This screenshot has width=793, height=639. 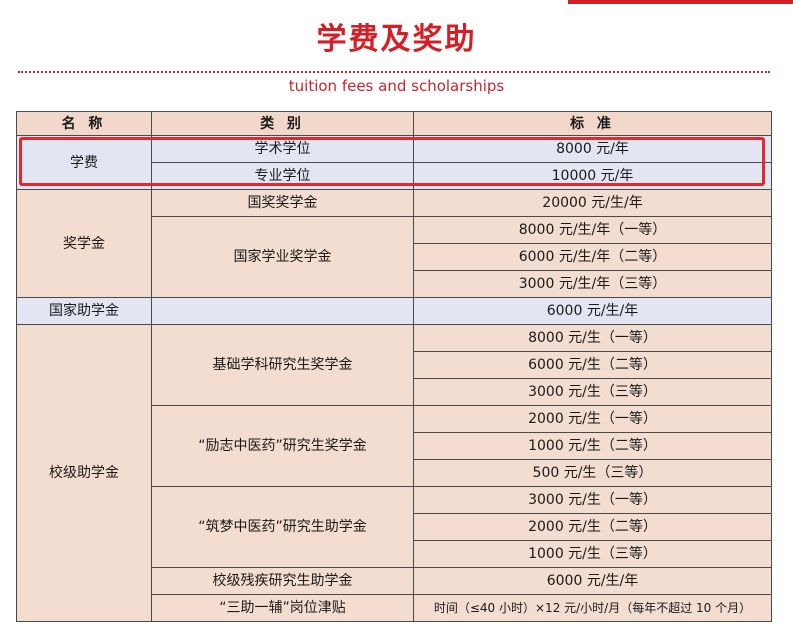 I want to click on school-standard: 1000 元/生（三等）, so click(x=592, y=554).